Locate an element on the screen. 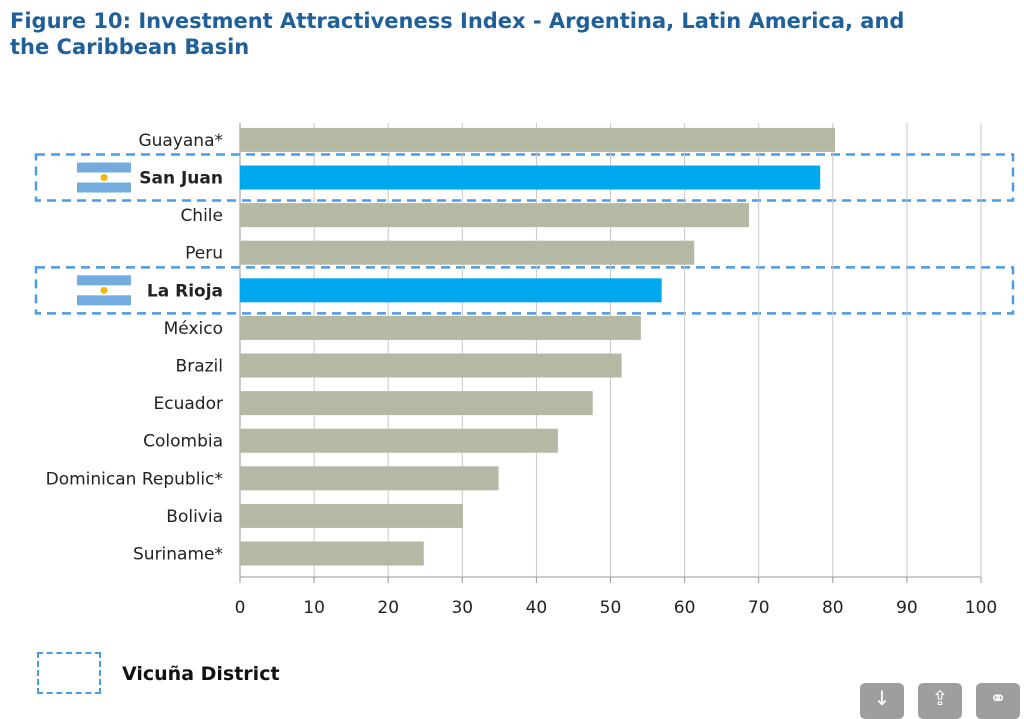 The height and width of the screenshot is (719, 1024). category-label: Bolivia is located at coordinates (194, 517).